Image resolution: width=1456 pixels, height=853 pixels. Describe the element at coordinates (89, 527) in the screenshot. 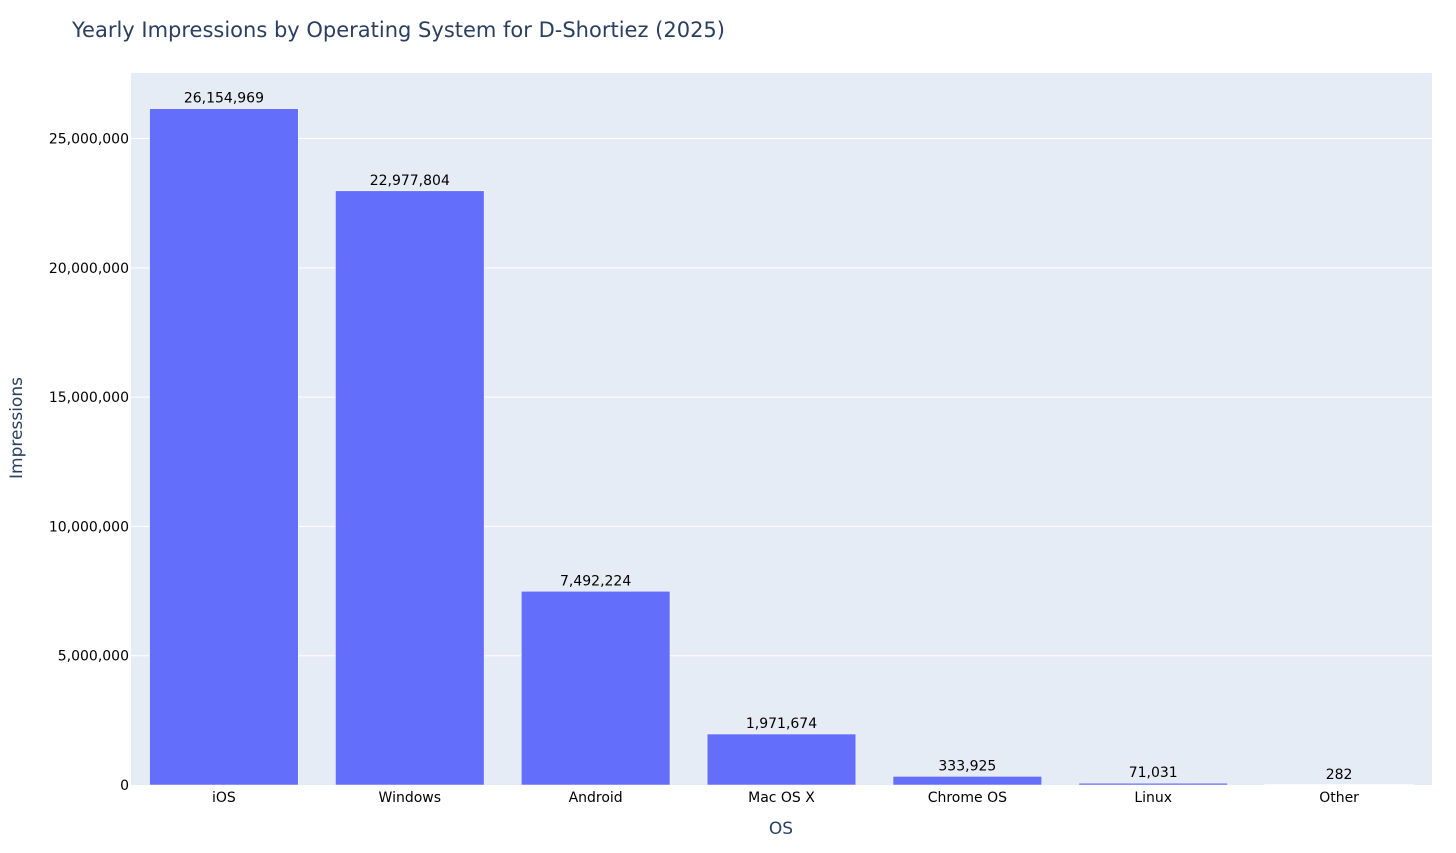

I see `y-tick-label: 10,000,000` at that location.